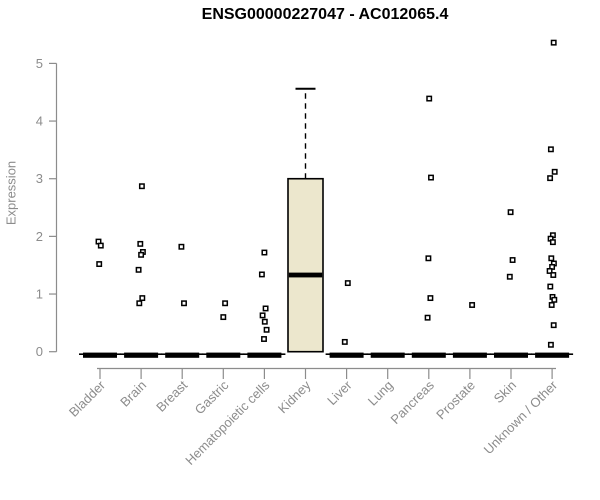 This screenshot has width=600, height=500. I want to click on category-label: Bladder, so click(87, 398).